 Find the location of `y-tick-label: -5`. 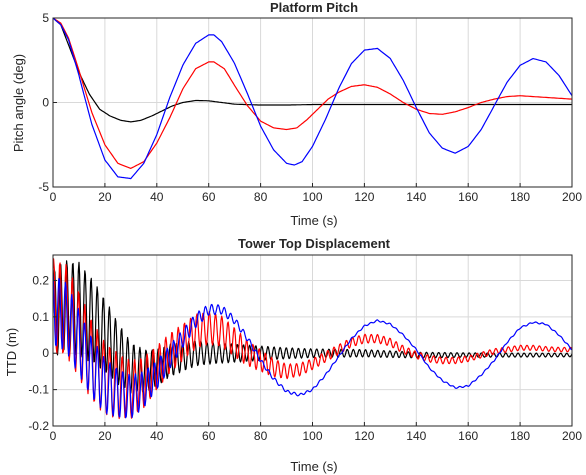

y-tick-label: -5 is located at coordinates (43, 187).